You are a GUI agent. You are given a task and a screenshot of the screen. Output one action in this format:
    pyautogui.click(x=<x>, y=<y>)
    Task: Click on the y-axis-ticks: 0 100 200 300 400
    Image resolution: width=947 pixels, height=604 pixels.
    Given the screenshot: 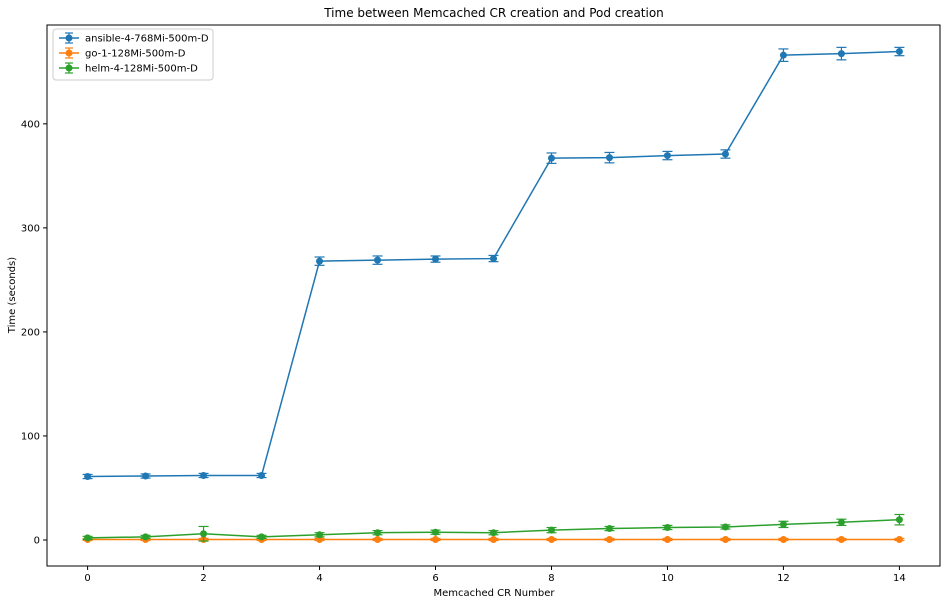 What is the action you would take?
    pyautogui.click(x=34, y=332)
    